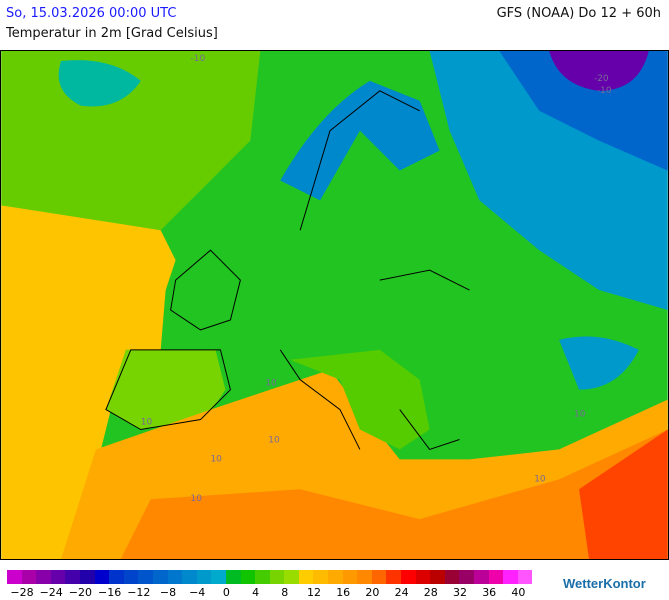  I want to click on legend-tick: −16, so click(109, 592).